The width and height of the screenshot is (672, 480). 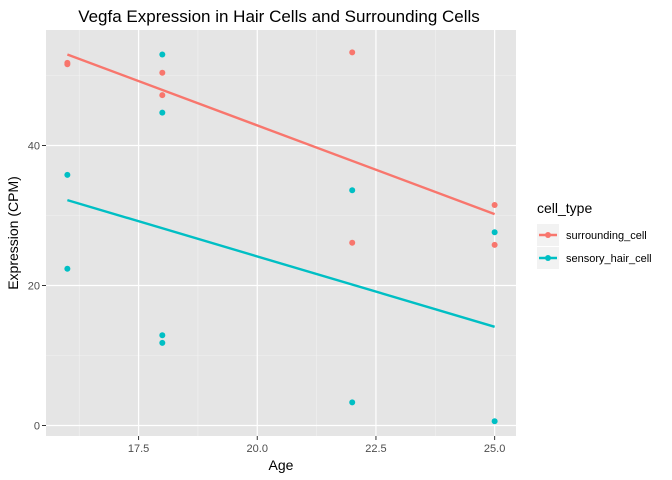 What do you see at coordinates (281, 465) in the screenshot?
I see `x-axis-title: Age` at bounding box center [281, 465].